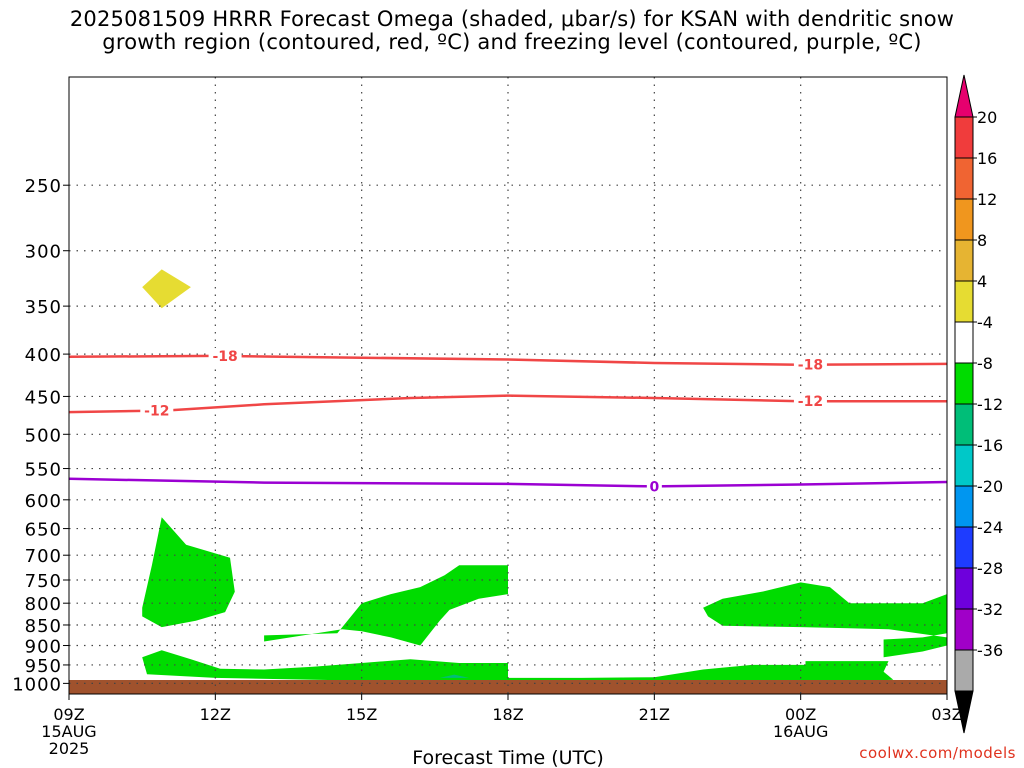  Describe the element at coordinates (987, 158) in the screenshot. I see `colorbar-label-1: 16` at that location.